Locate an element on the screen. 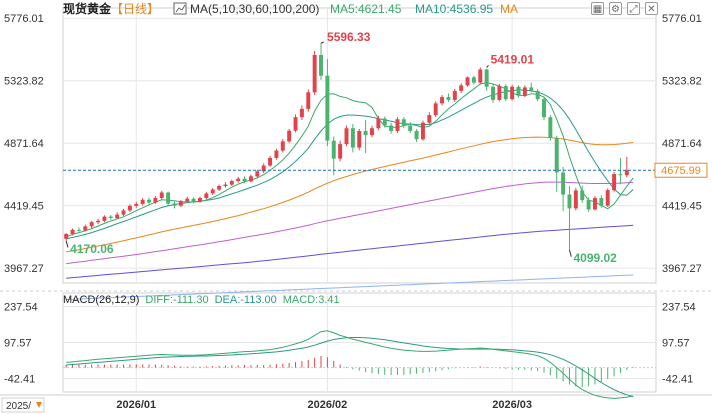  current-price-box is located at coordinates (681, 170).